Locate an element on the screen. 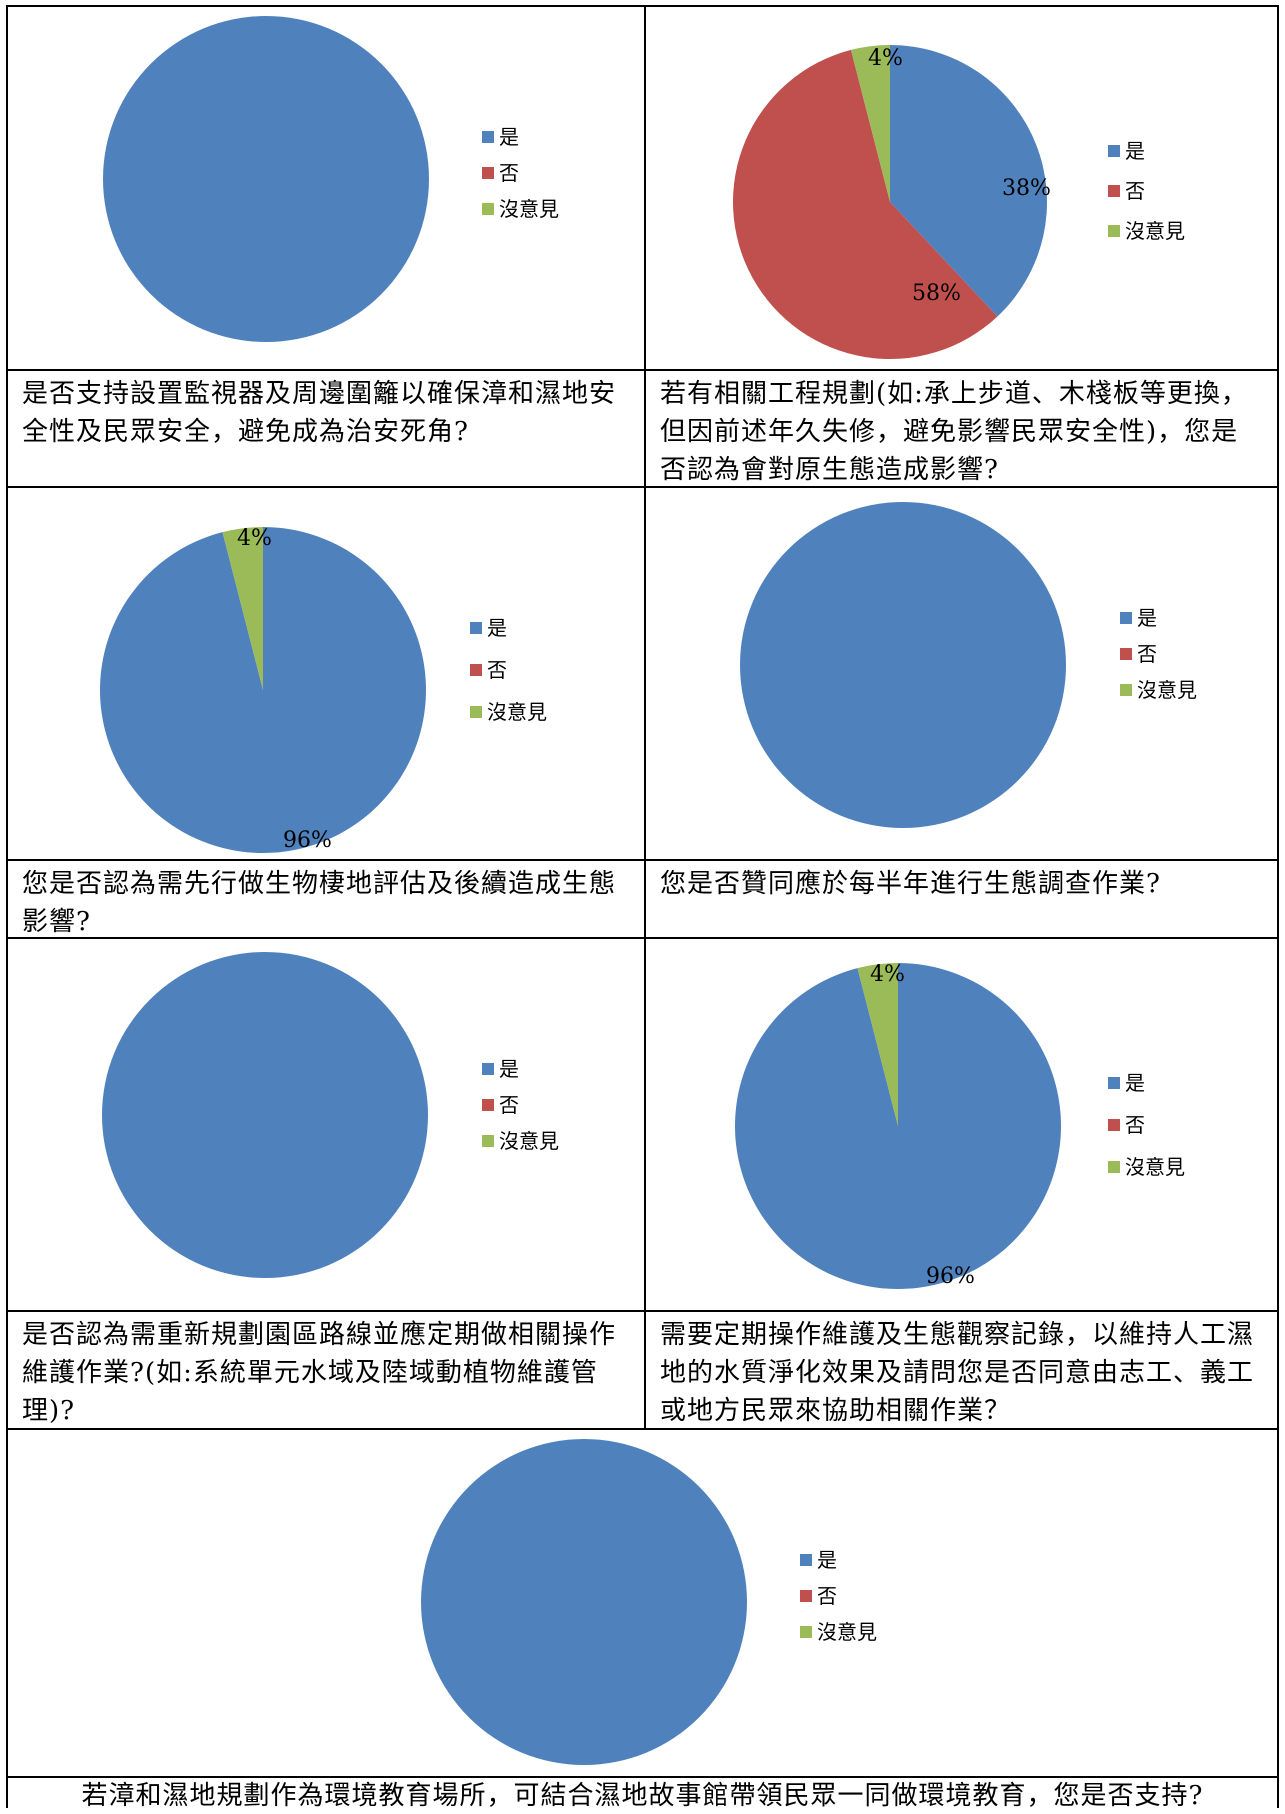 Image resolution: width=1285 pixels, height=1814 pixels. pie-chart-cell-1: 是否沒意見 is located at coordinates (326, 188).